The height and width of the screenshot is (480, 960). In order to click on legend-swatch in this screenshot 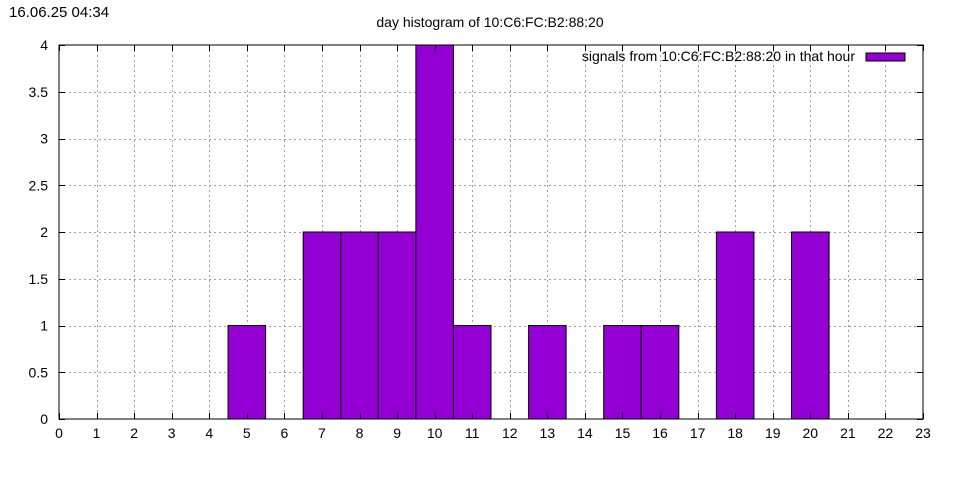, I will do `click(885, 57)`.